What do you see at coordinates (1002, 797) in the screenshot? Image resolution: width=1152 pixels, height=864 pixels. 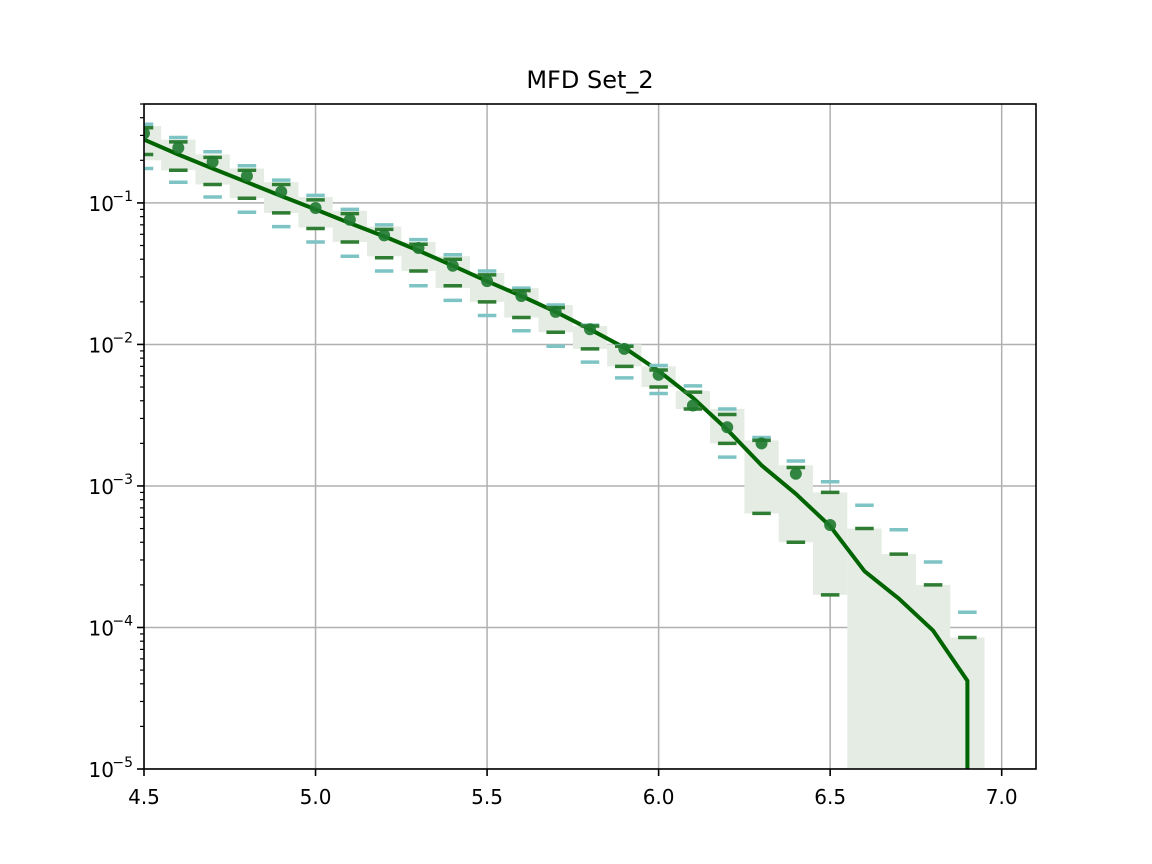 I see `x-tick-label: 7.0` at bounding box center [1002, 797].